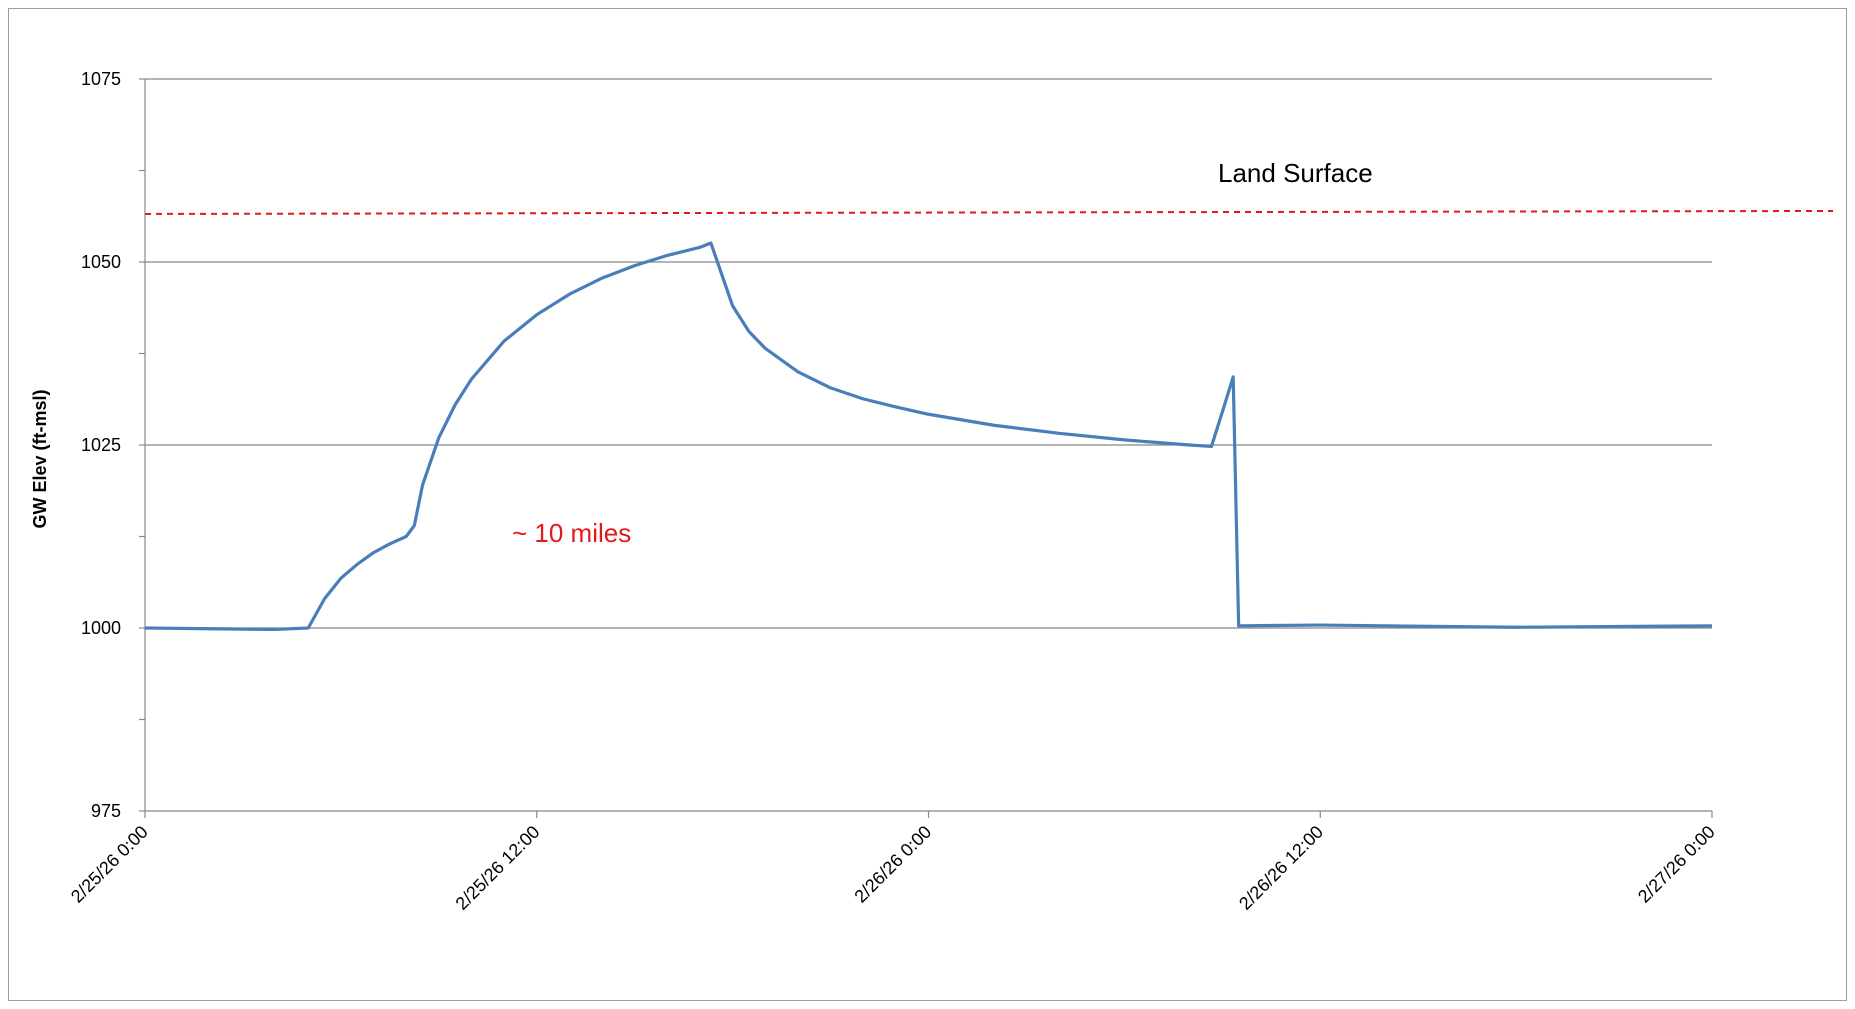 The image size is (1855, 1009). Describe the element at coordinates (106, 811) in the screenshot. I see `y-tick-label: 975` at that location.